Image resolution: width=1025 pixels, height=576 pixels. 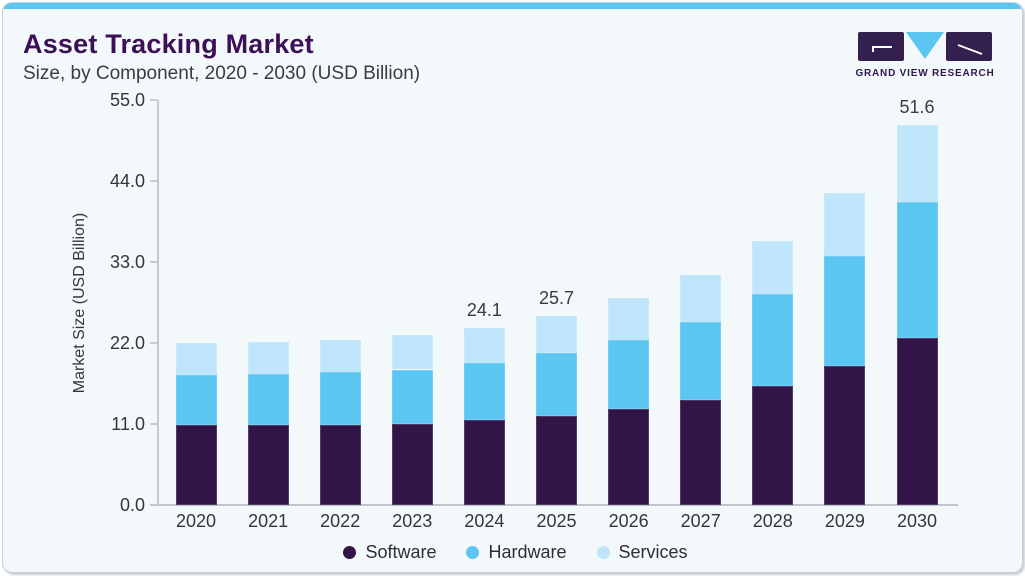 What do you see at coordinates (844, 521) in the screenshot?
I see `x-tick-label: 2029` at bounding box center [844, 521].